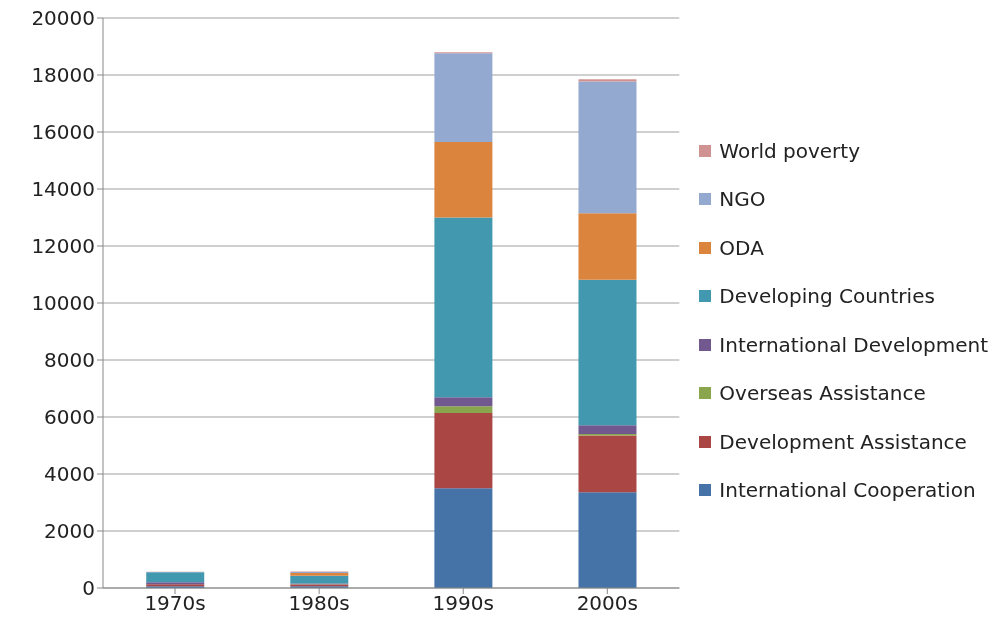  What do you see at coordinates (88, 588) in the screenshot?
I see `y-tick-label: 0` at bounding box center [88, 588].